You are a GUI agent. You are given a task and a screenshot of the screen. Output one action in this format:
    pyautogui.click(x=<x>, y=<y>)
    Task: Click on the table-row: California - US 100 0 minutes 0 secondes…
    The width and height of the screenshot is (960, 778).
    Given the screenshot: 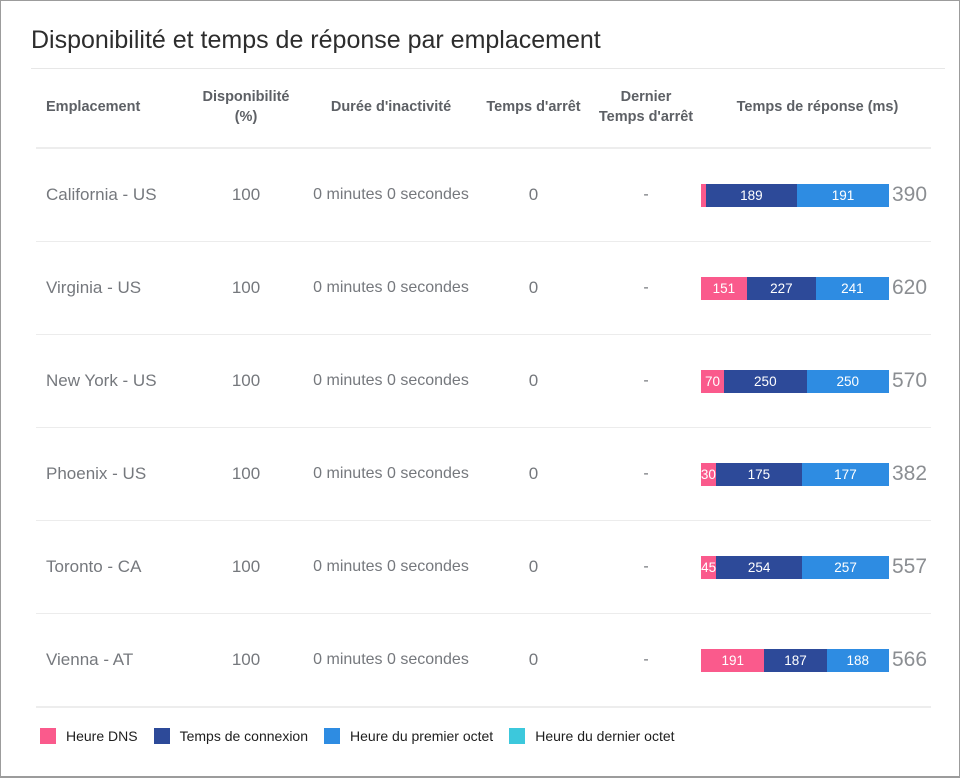 What is the action you would take?
    pyautogui.click(x=480, y=195)
    